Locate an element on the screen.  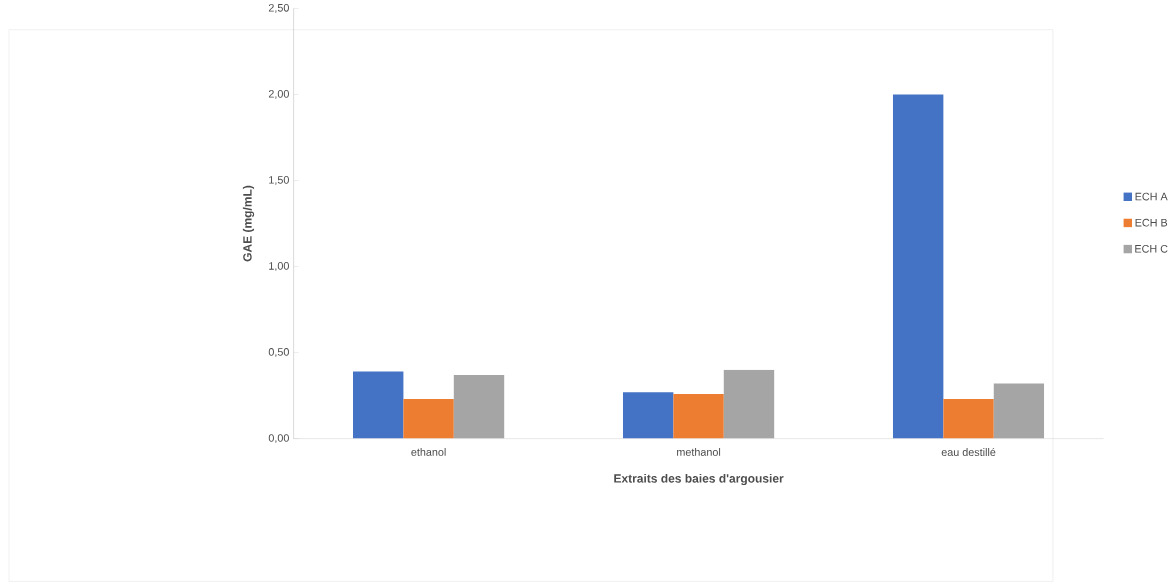
y-tick-label: 1,00 is located at coordinates (279, 266).